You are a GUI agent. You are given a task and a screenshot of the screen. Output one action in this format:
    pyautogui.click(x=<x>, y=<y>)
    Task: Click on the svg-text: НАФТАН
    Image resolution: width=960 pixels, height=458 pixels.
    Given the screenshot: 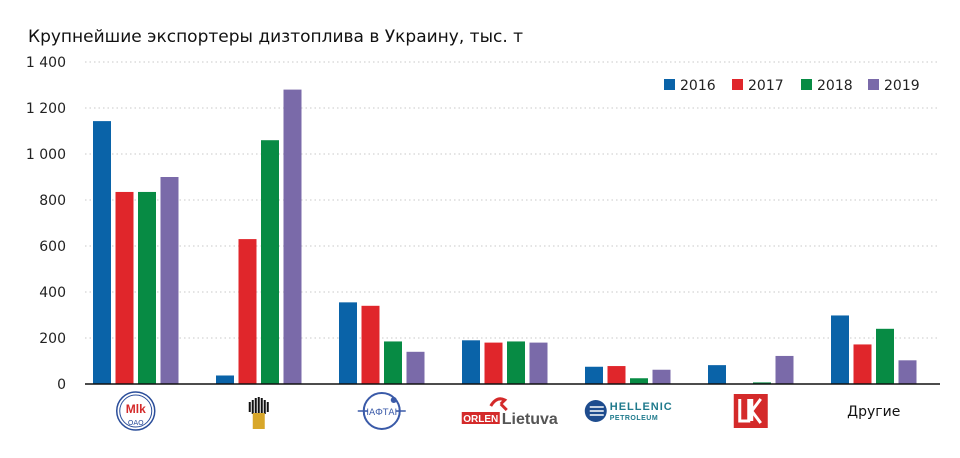 What is the action you would take?
    pyautogui.click(x=381, y=413)
    